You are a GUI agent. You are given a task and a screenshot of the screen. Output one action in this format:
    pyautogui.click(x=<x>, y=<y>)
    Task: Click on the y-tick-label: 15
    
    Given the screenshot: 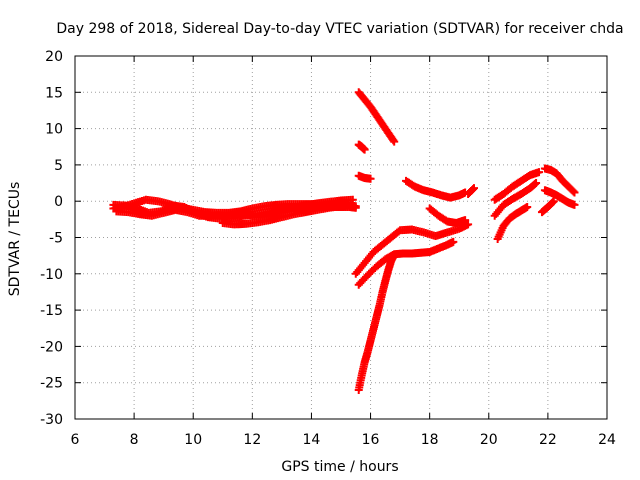 What is the action you would take?
    pyautogui.click(x=54, y=93)
    